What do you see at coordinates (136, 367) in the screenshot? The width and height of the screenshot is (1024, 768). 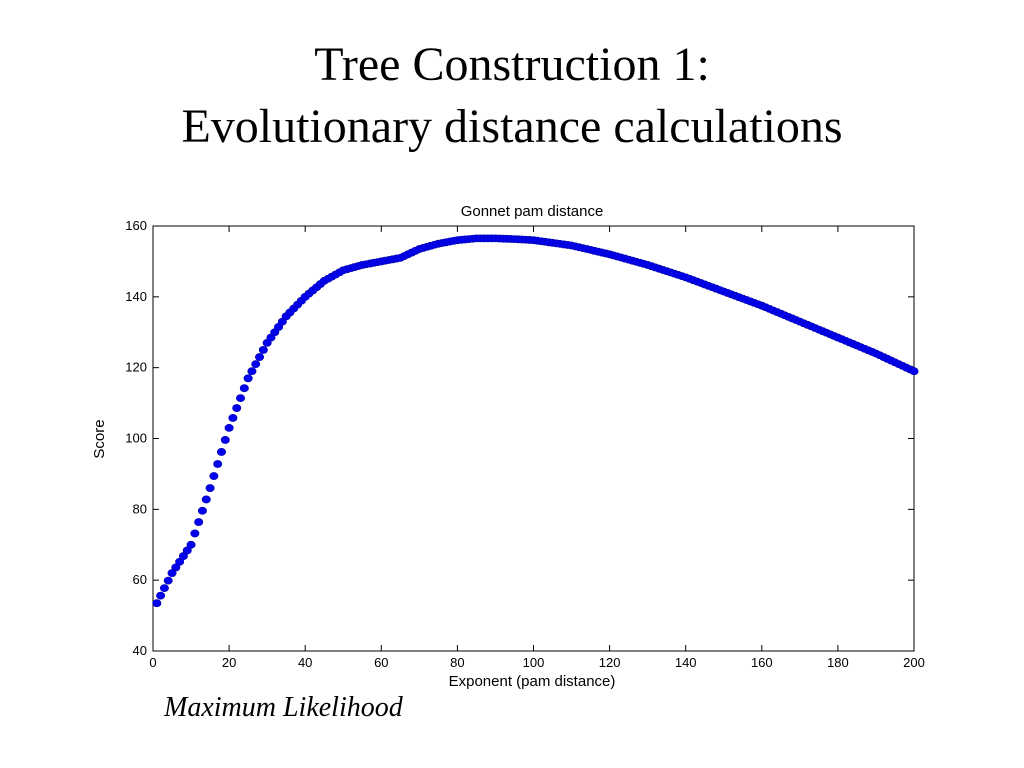 I see `y-tick-label: 120` at bounding box center [136, 367].